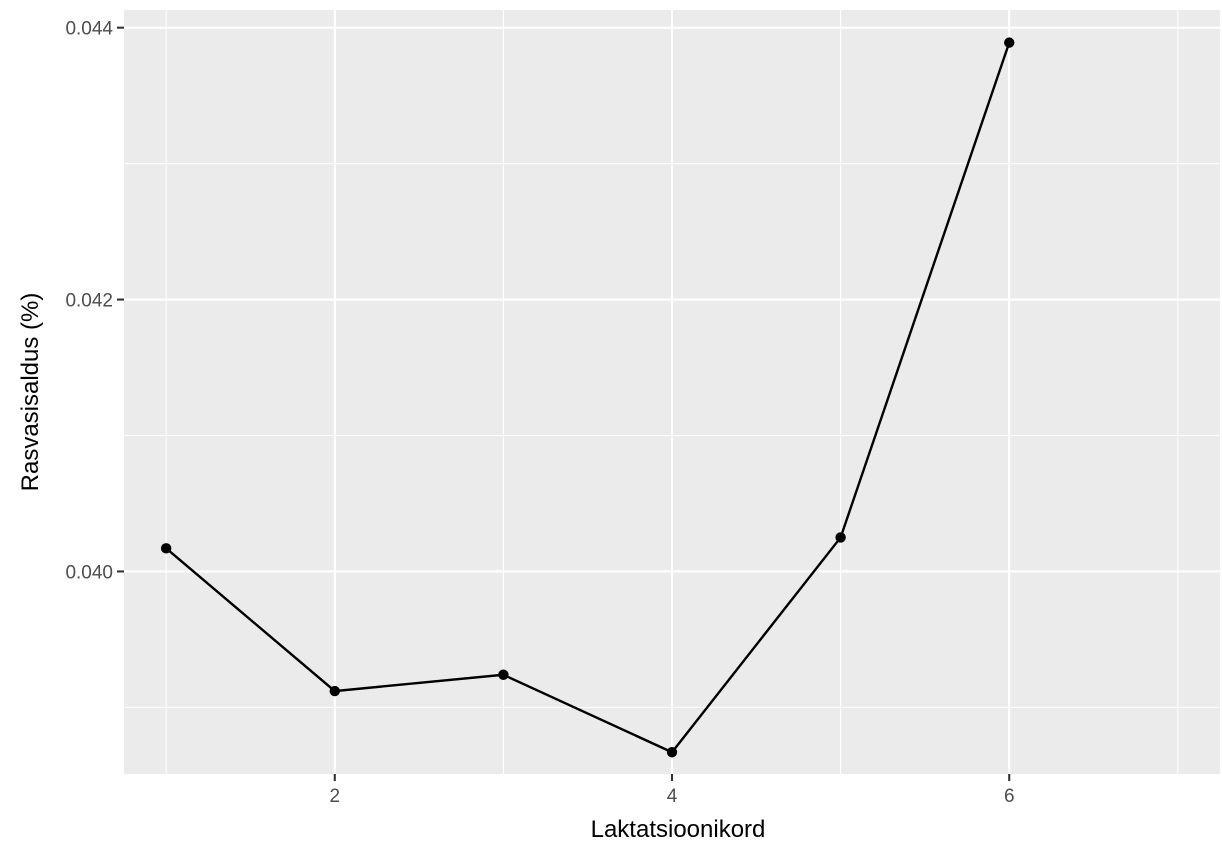 The width and height of the screenshot is (1222, 843). Describe the element at coordinates (89, 29) in the screenshot. I see `y-tick-label: 0.044` at that location.